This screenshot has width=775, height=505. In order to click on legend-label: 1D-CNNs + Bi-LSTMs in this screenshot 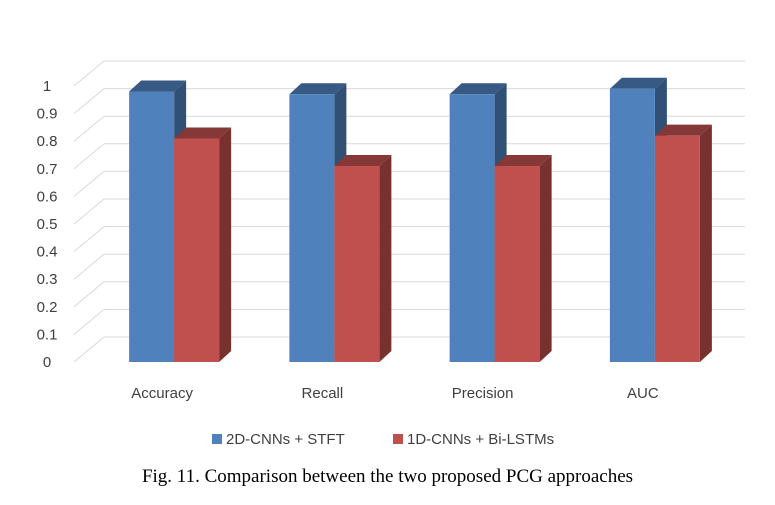, I will do `click(480, 439)`.